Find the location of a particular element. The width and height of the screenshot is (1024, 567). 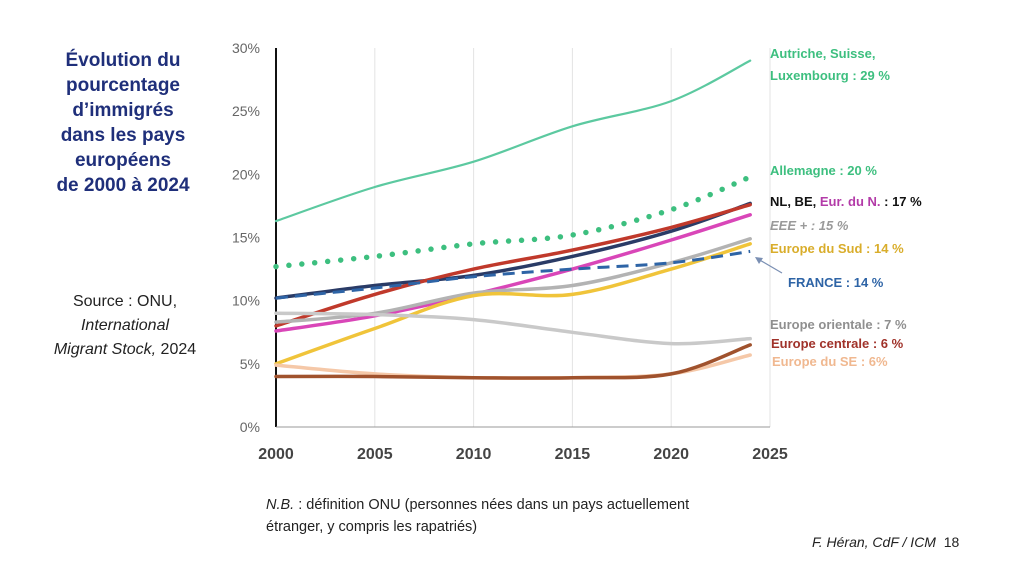

source-line-3: Migrant Stock, 2024 is located at coordinates (125, 350).